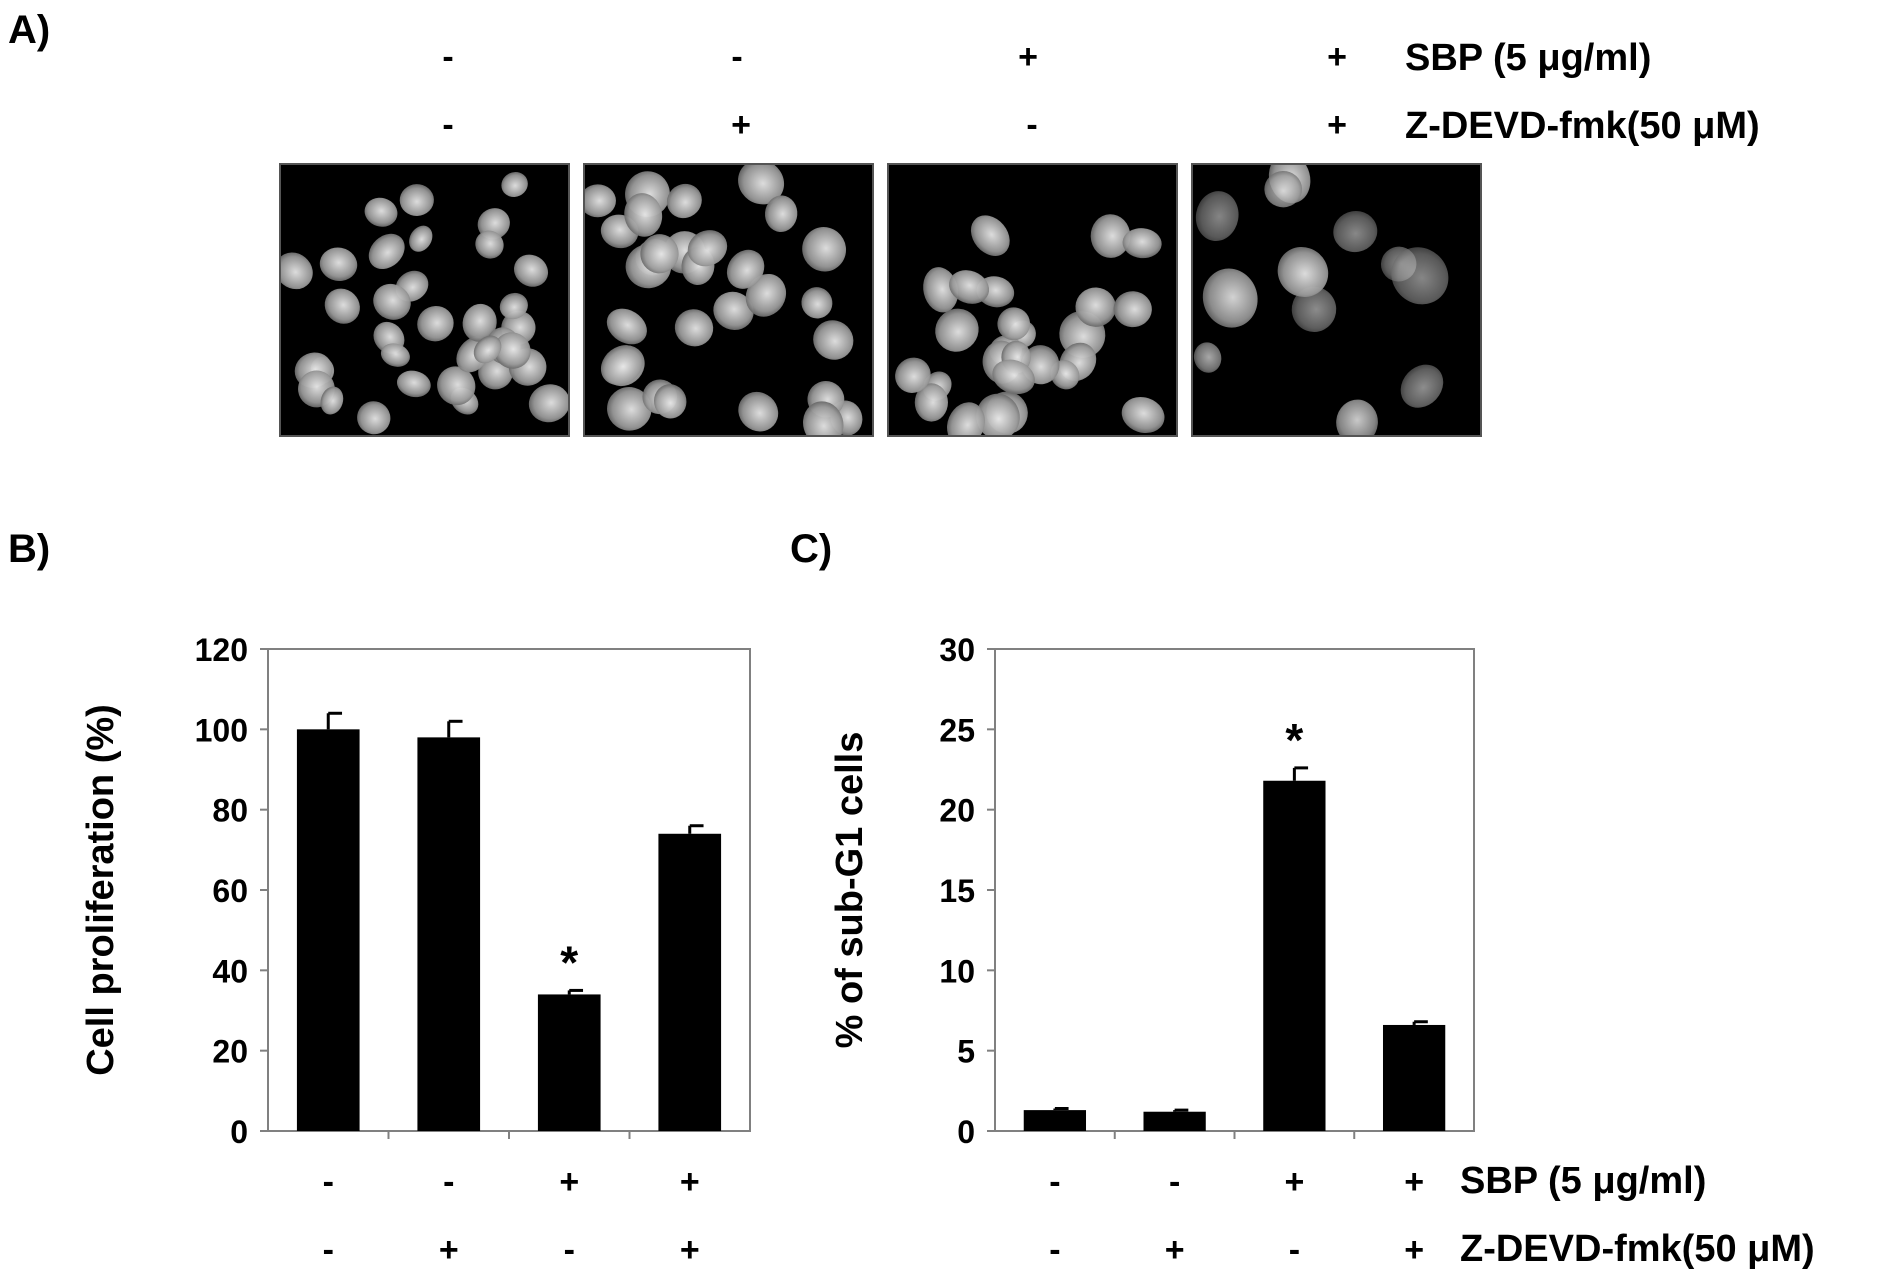  I want to click on chart-c-zdevd-sign-3: -, so click(1294, 1250).